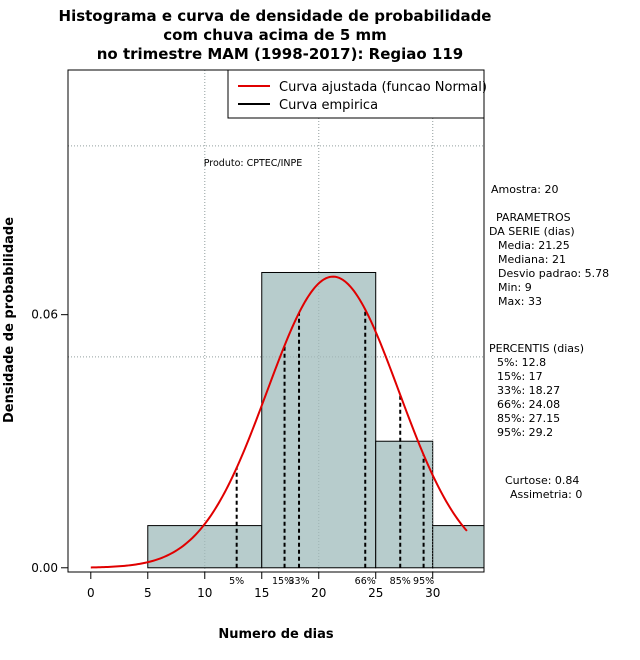  Describe the element at coordinates (423, 581) in the screenshot. I see `percentile-label: 95%` at that location.